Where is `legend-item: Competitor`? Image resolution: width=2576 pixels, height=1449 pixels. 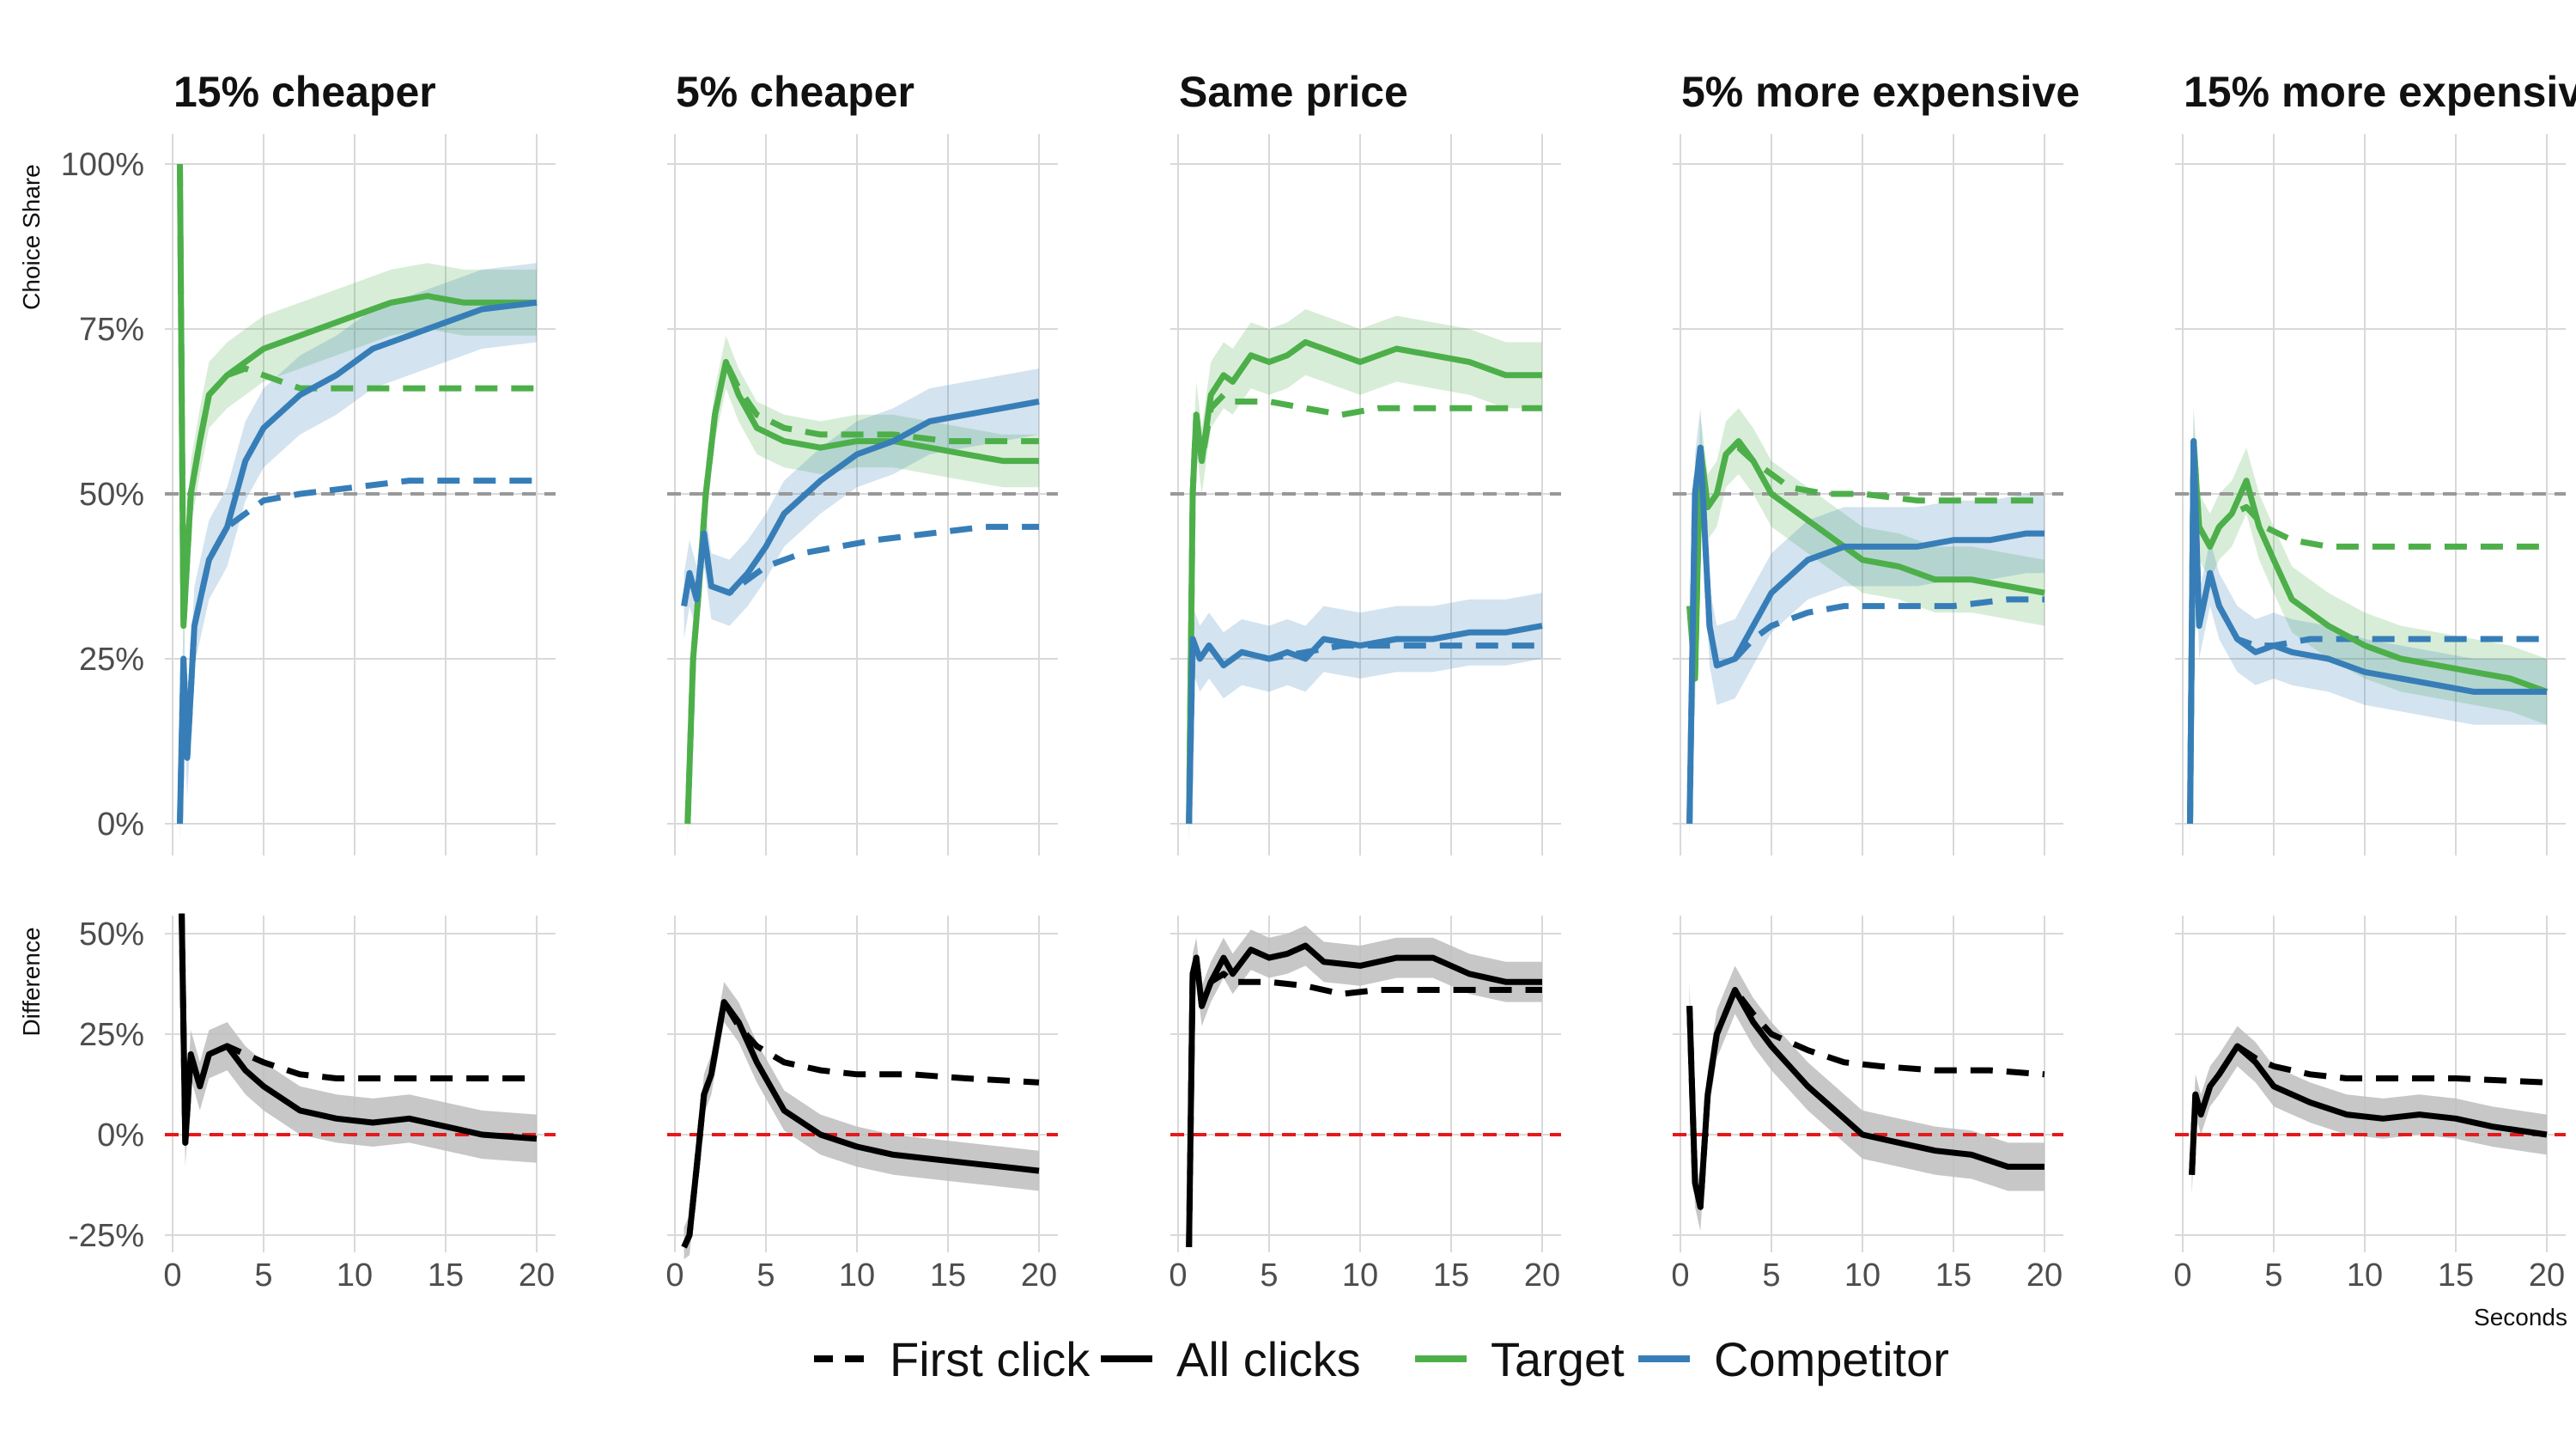 legend-item: Competitor is located at coordinates (1793, 1359).